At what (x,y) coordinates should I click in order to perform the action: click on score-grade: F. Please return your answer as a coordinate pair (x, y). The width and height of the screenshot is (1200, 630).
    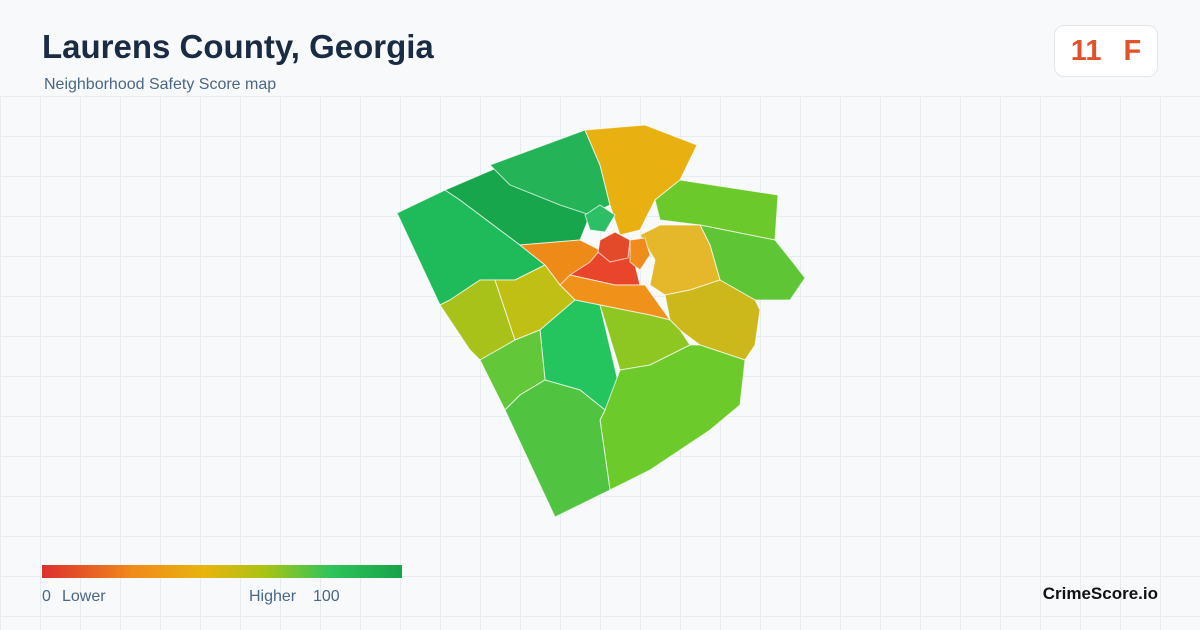
    Looking at the image, I should click on (1132, 50).